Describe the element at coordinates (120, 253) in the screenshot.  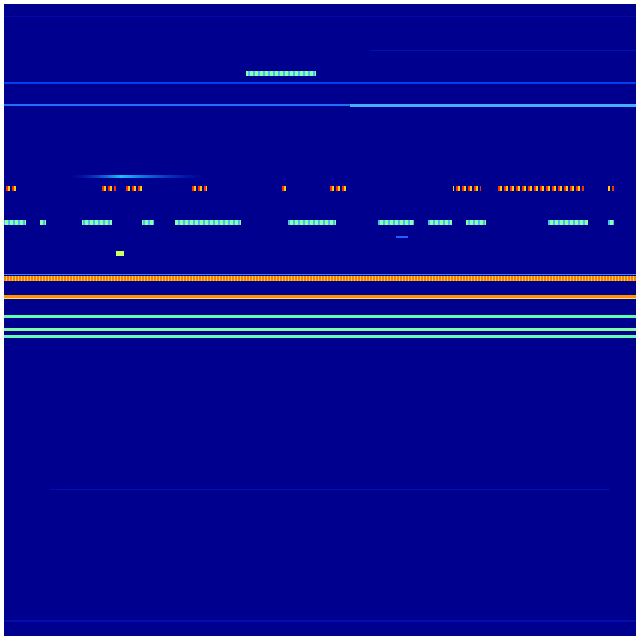
I see `signal-blip` at that location.